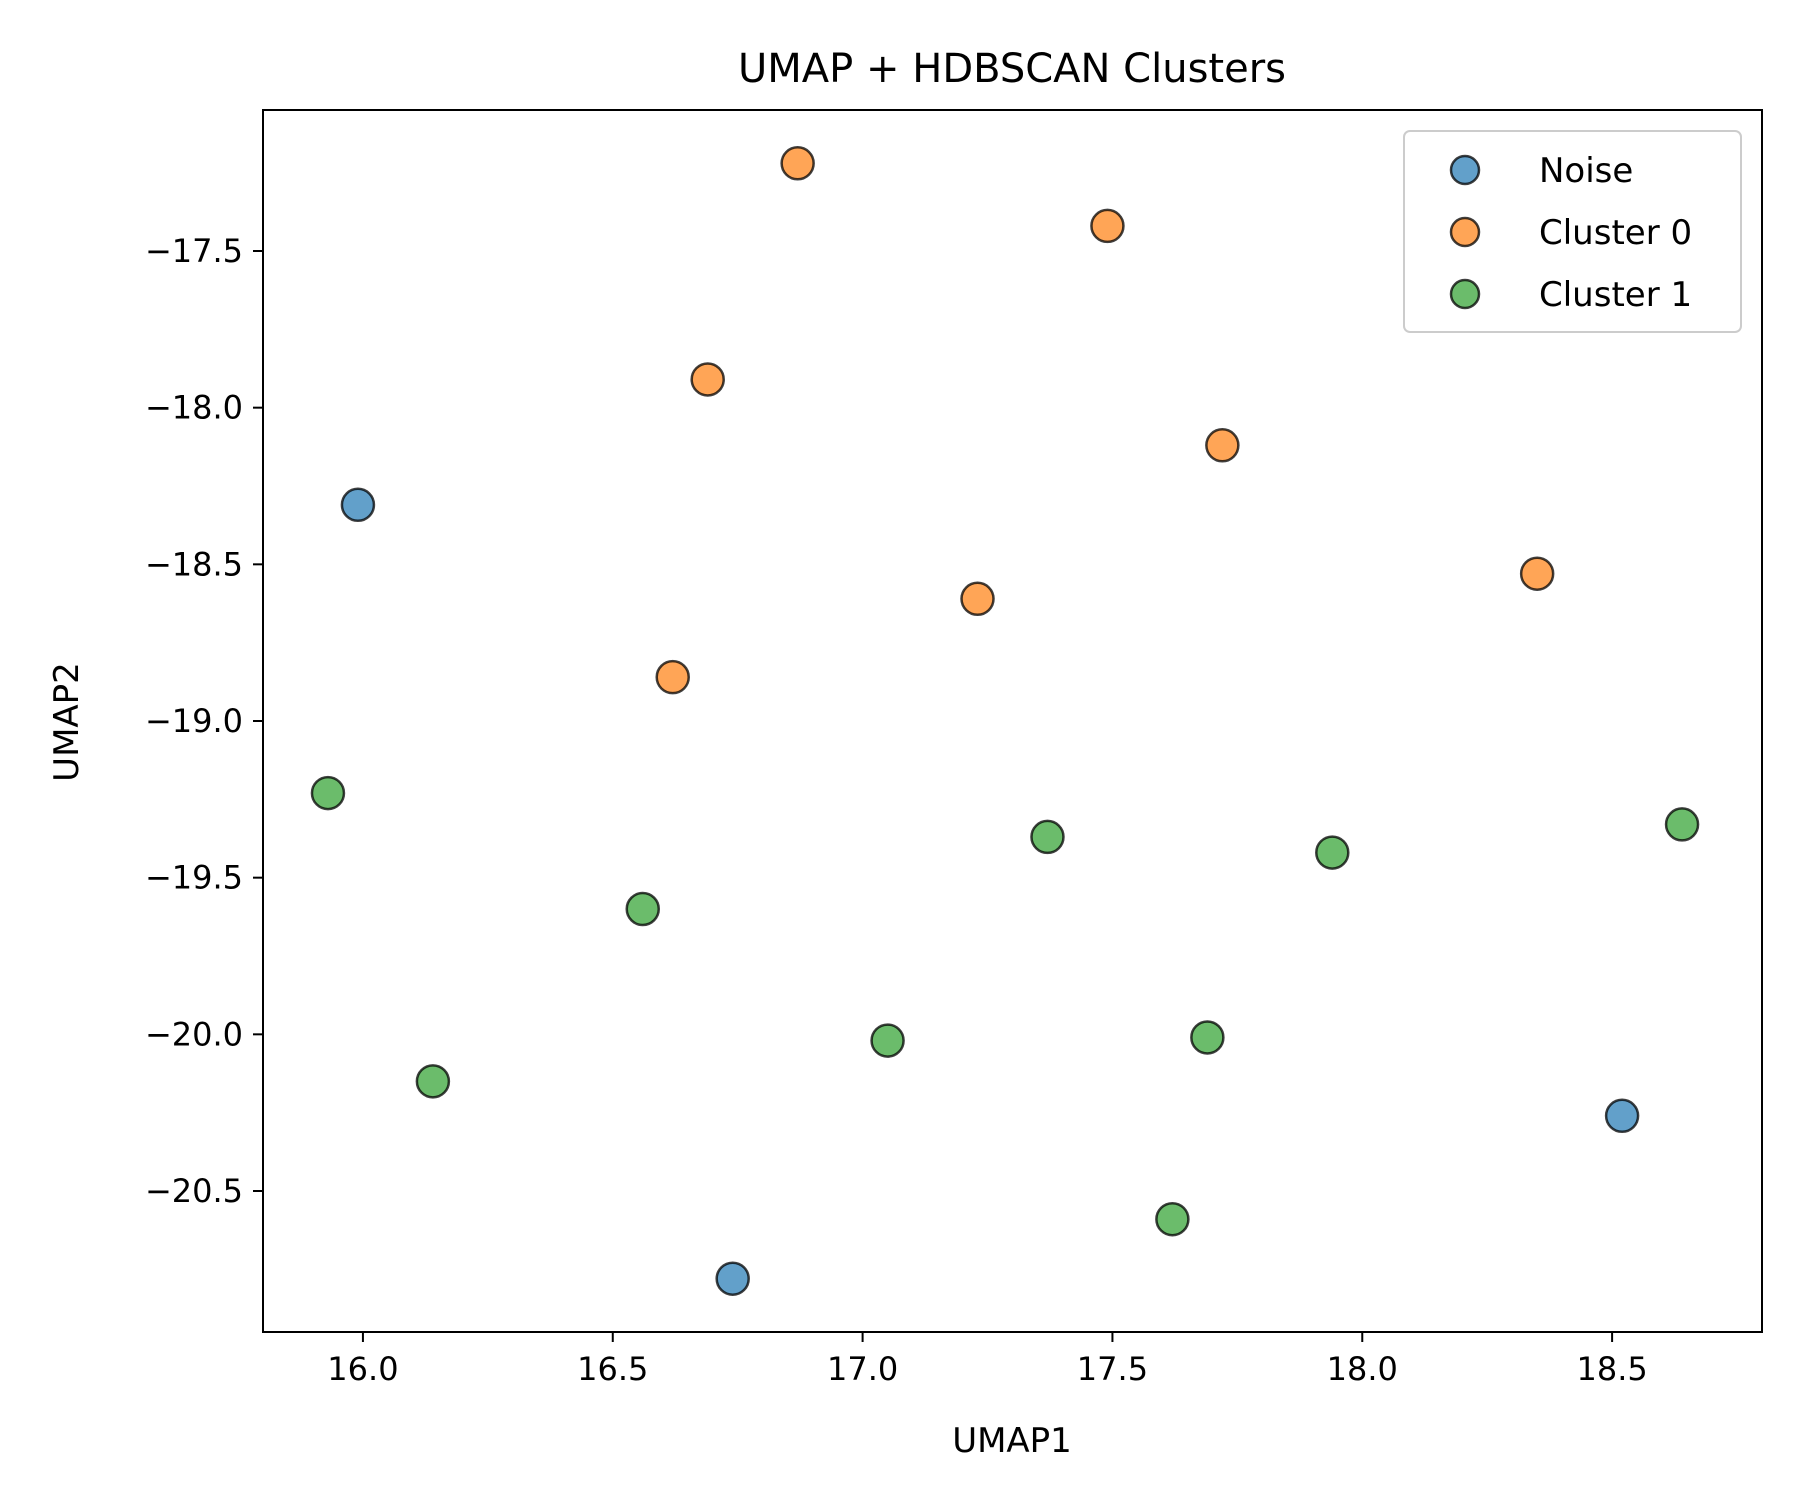 The image size is (1800, 1500). What do you see at coordinates (612, 1369) in the screenshot?
I see `x-tick-label: 16.5` at bounding box center [612, 1369].